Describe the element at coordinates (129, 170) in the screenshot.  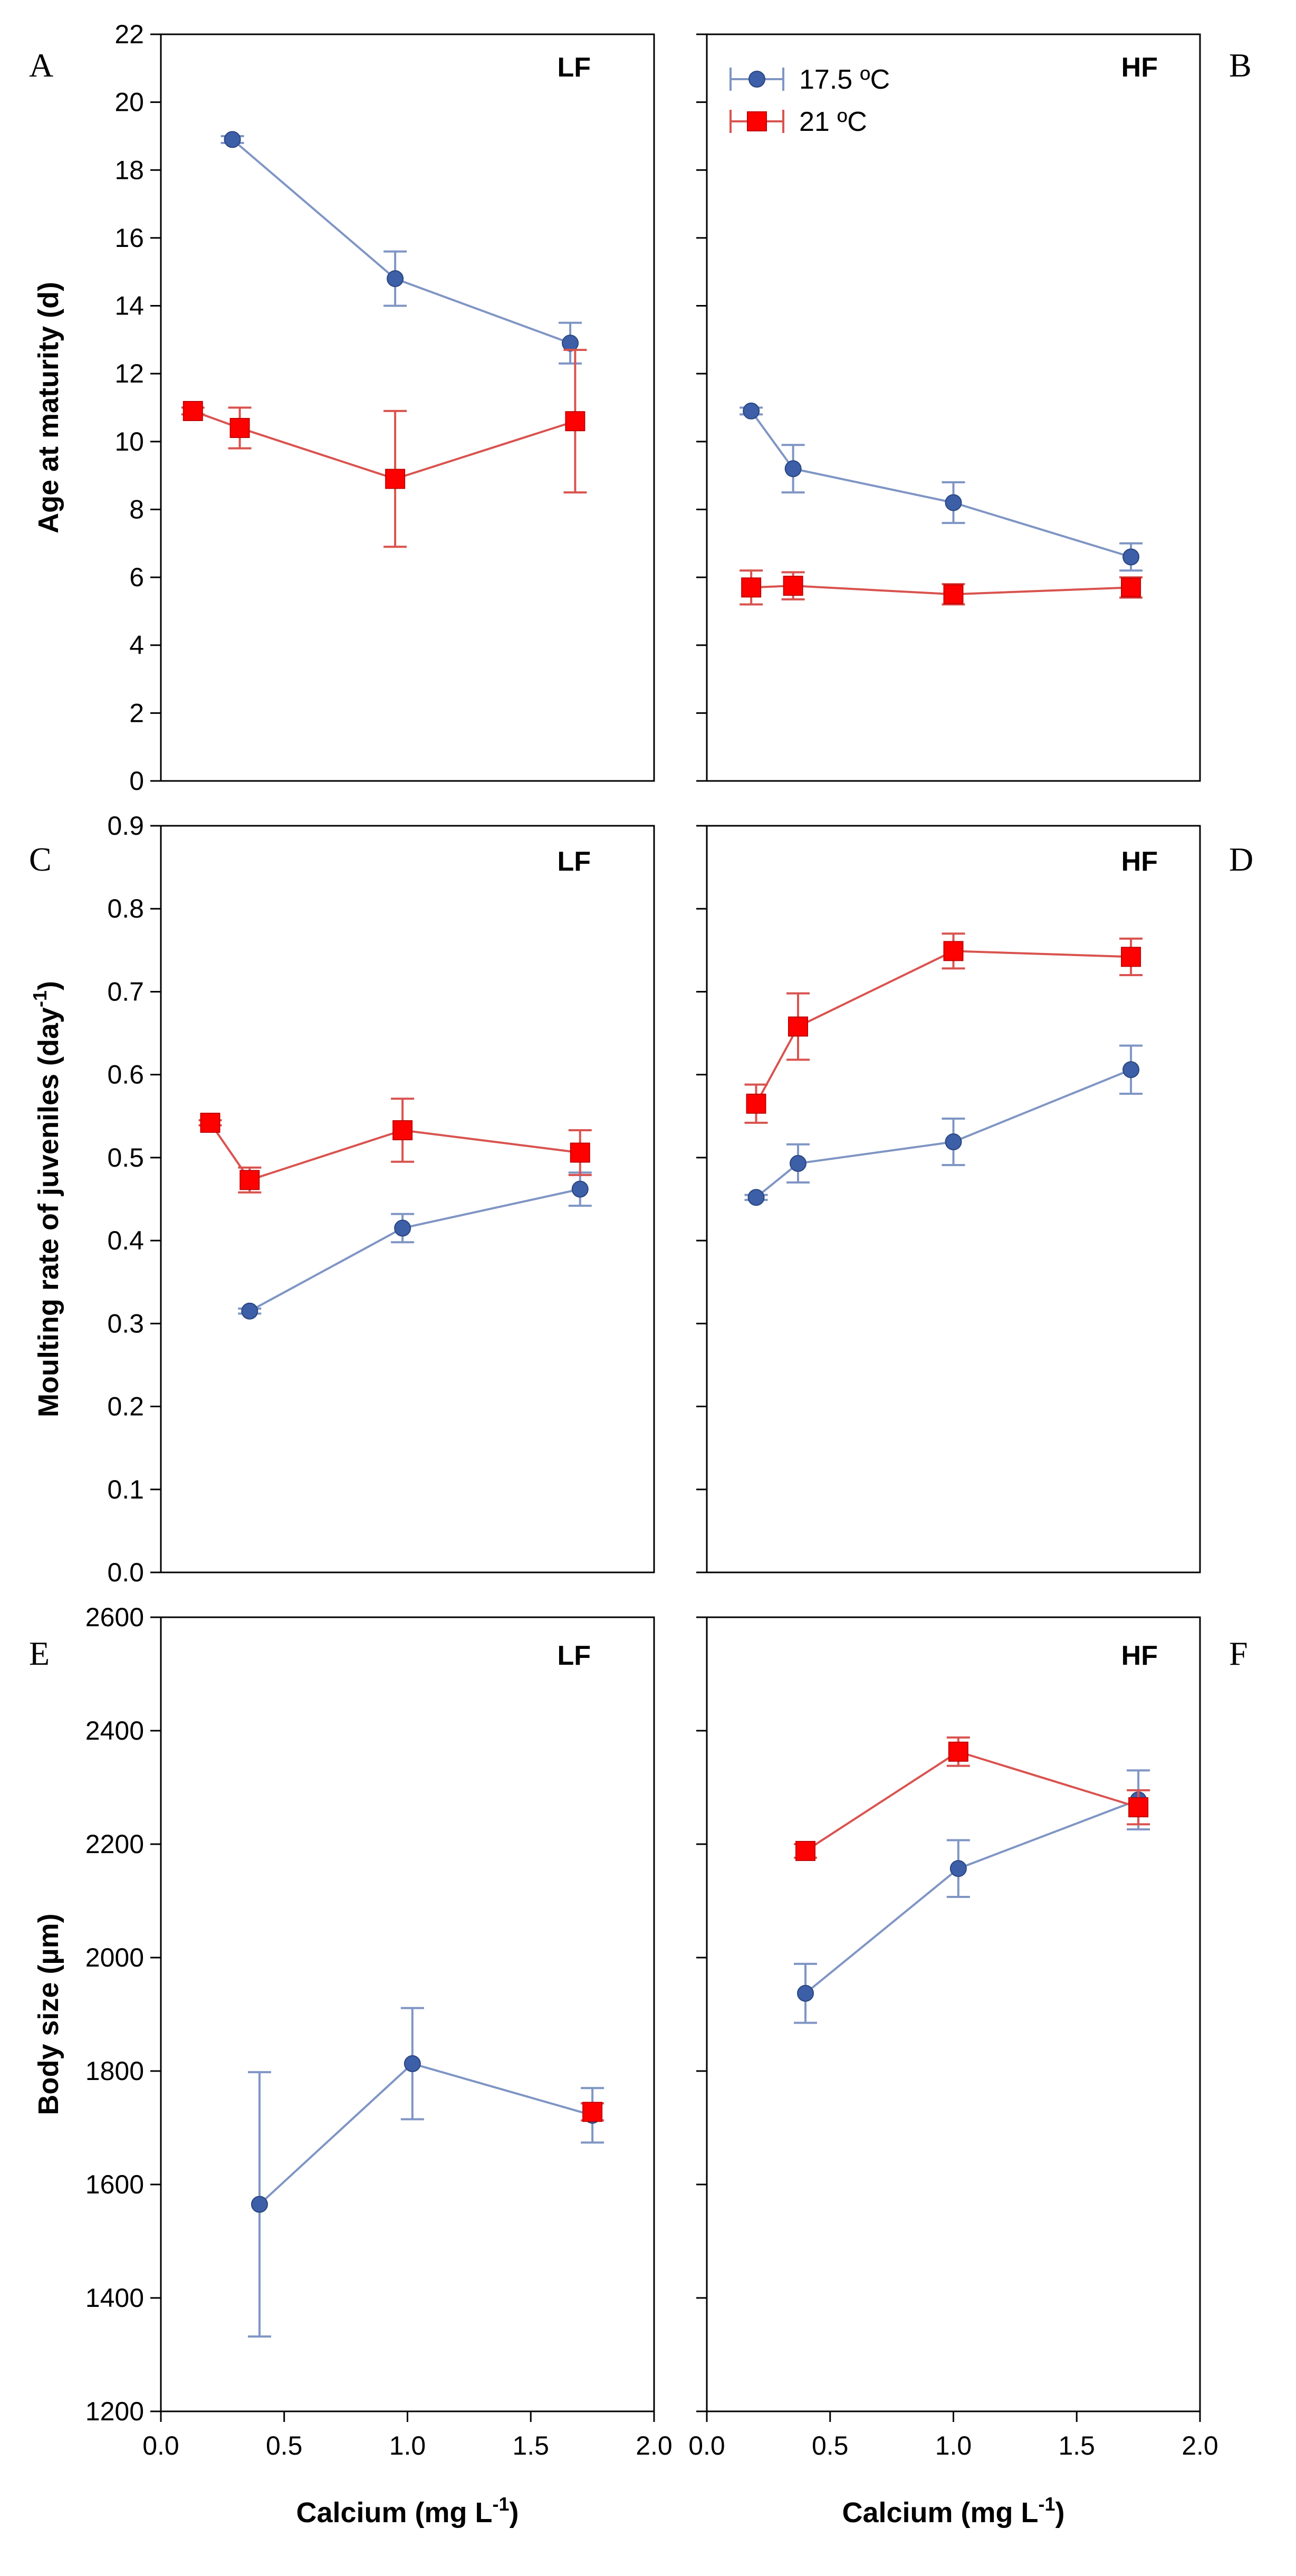
I see `y-tick-label: 18` at that location.